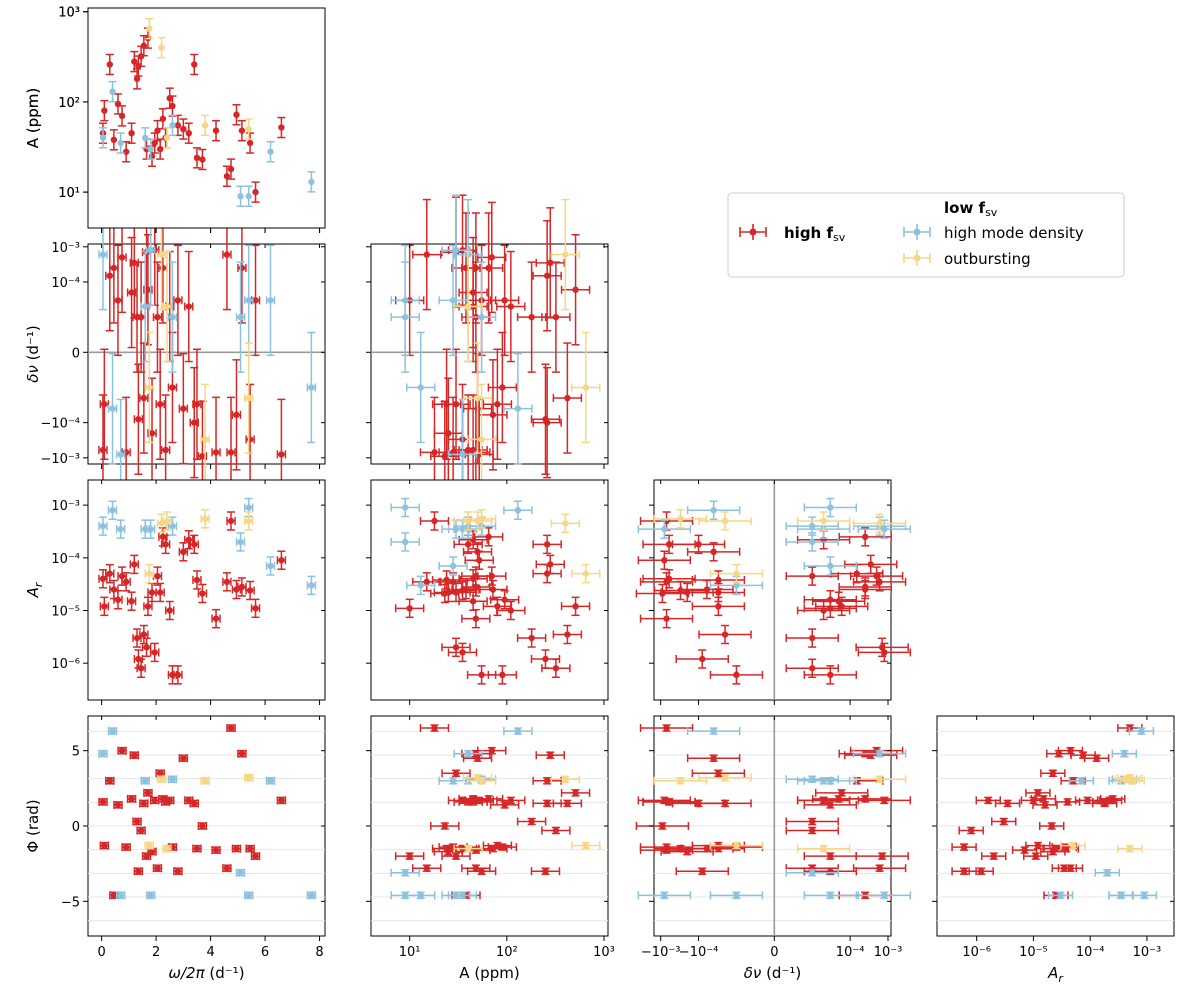 The image size is (1200, 986). Describe the element at coordinates (65, 506) in the screenshot. I see `y-tick-label: 10⁻³` at that location.